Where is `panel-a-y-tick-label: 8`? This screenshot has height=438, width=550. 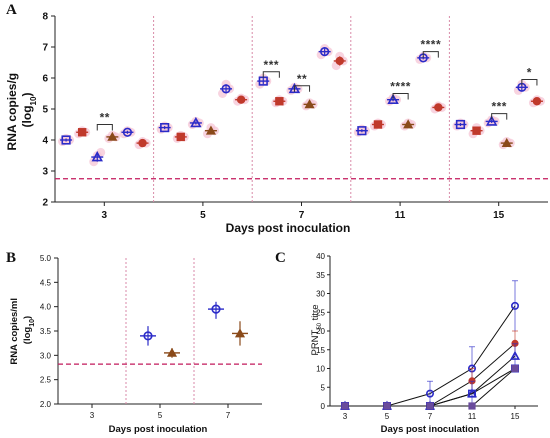 panel-a-y-tick-label: 8 is located at coordinates (45, 17).